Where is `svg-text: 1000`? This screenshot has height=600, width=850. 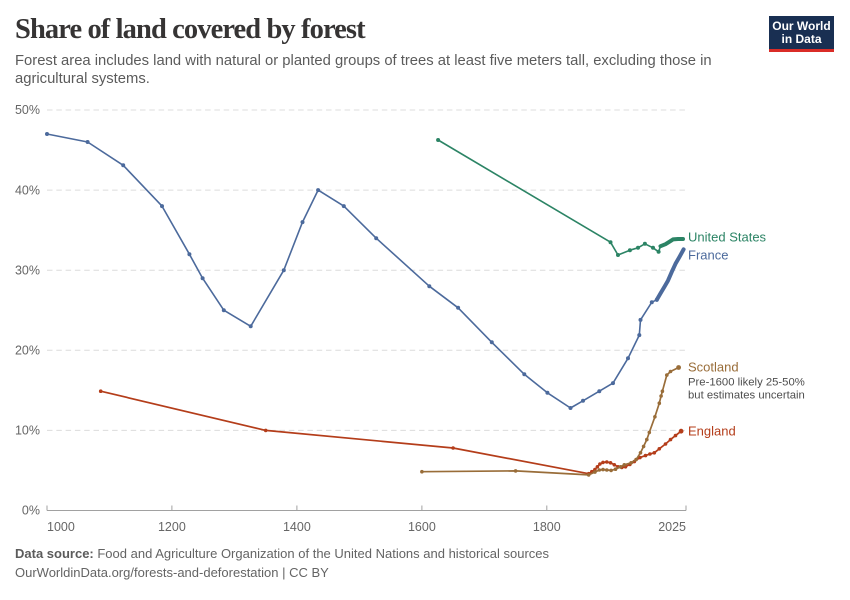
svg-text: 1000 is located at coordinates (61, 527).